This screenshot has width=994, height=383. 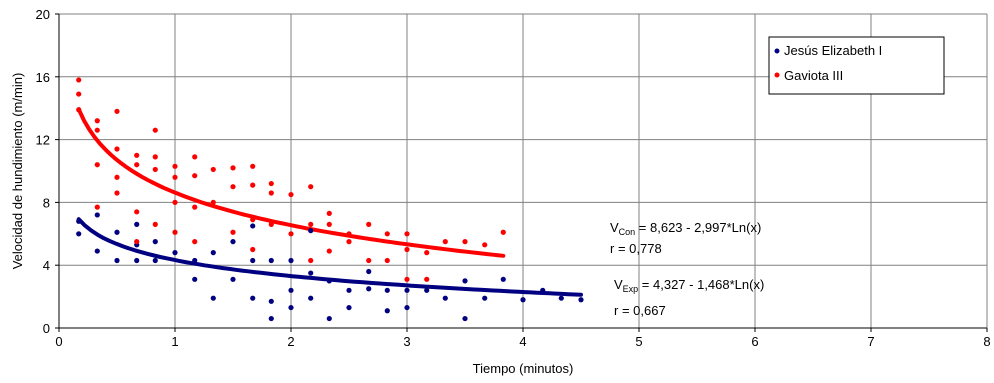 What do you see at coordinates (43, 140) in the screenshot?
I see `y-tick-label: 12` at bounding box center [43, 140].